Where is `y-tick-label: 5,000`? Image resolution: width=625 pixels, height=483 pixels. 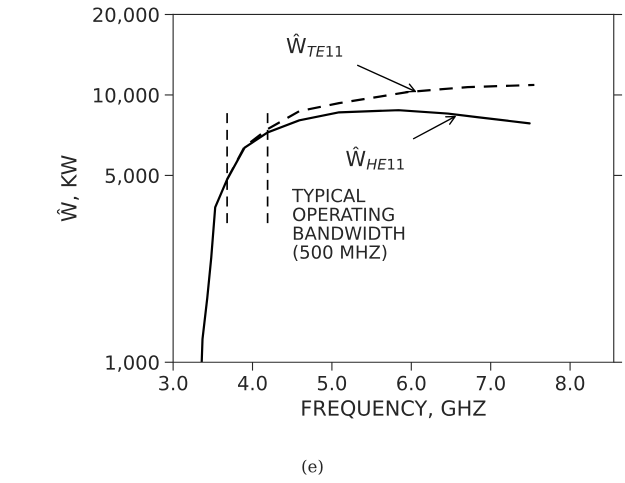 y-tick-label: 5,000 is located at coordinates (132, 177).